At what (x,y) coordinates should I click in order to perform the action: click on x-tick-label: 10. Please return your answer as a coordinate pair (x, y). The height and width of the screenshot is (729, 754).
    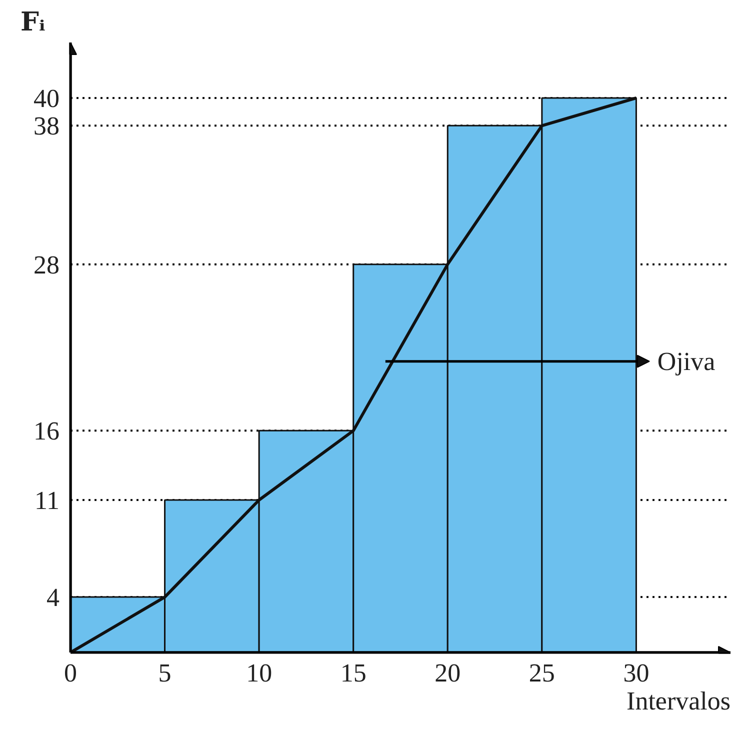
    Looking at the image, I should click on (259, 673).